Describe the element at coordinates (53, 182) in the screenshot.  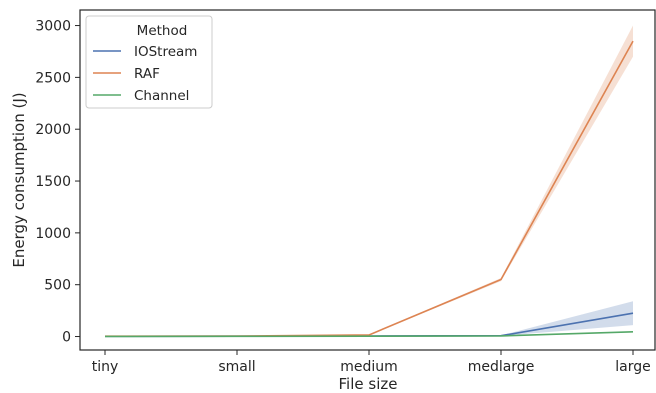
I see `y-tick-label: 1500` at that location.